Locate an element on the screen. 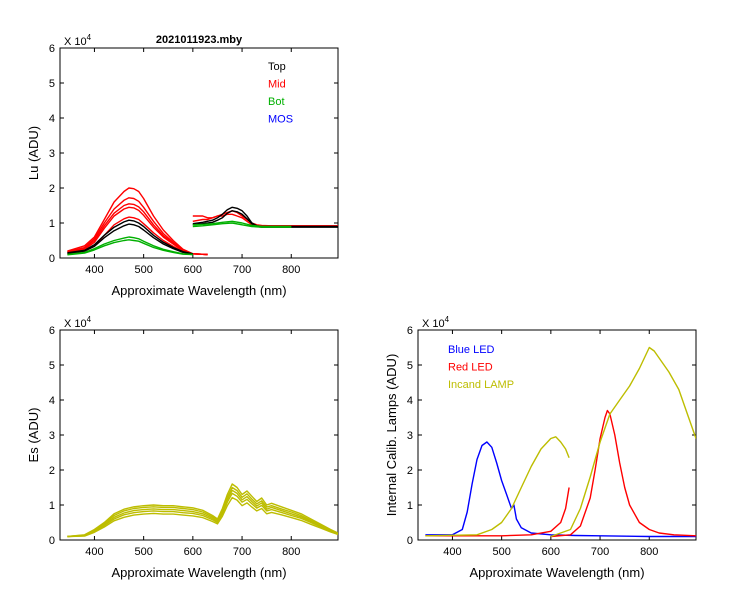 This screenshot has width=750, height=605. plot-frame is located at coordinates (199, 435).